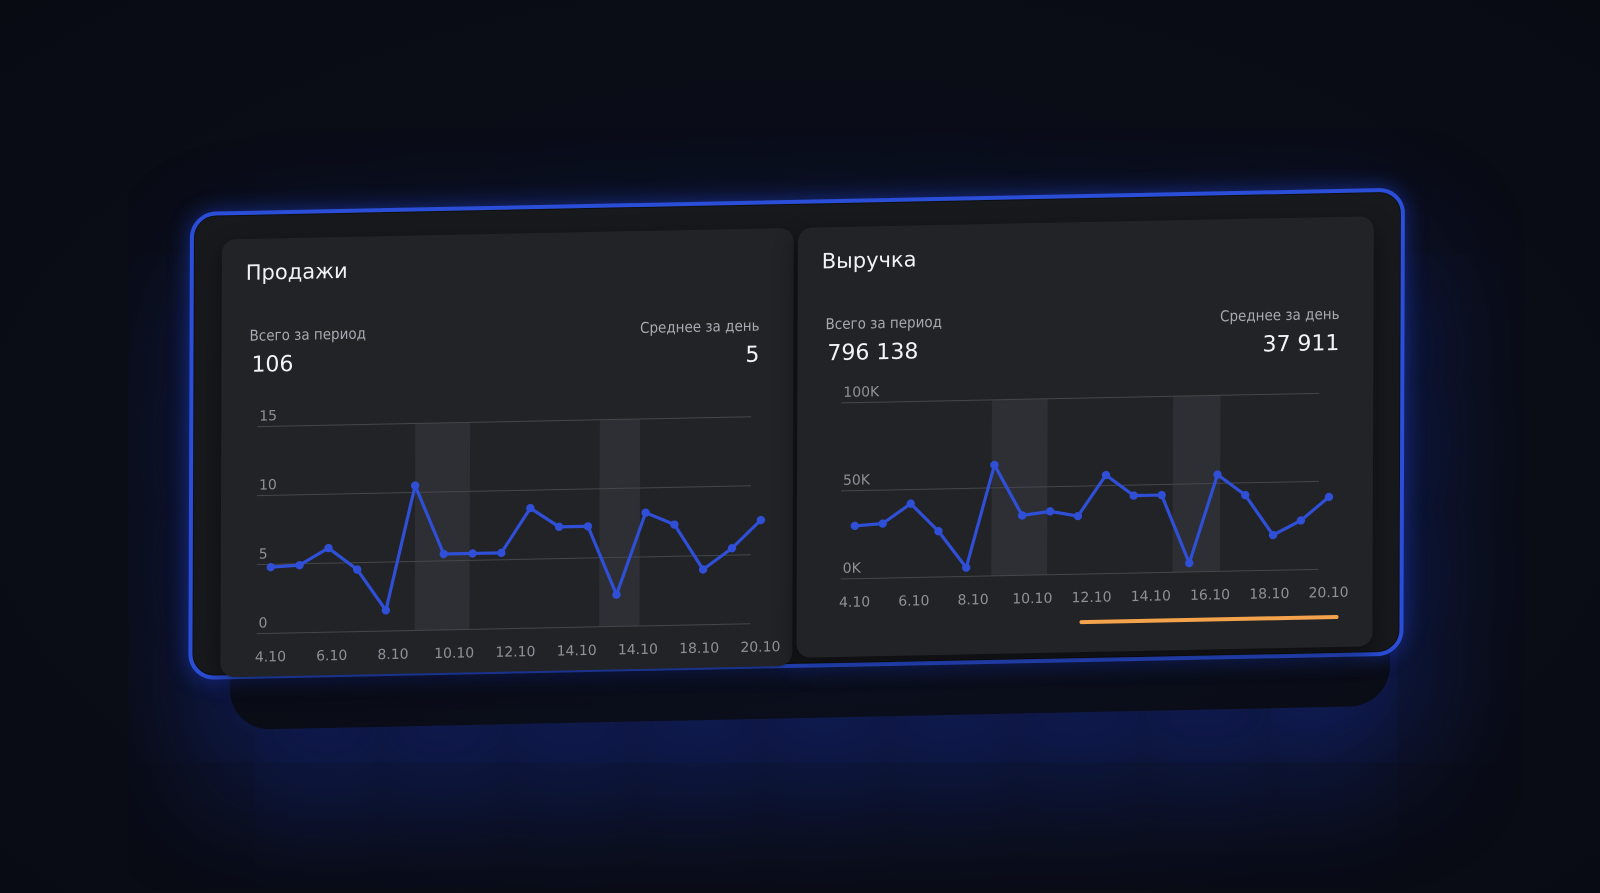 The height and width of the screenshot is (893, 1600). What do you see at coordinates (268, 416) in the screenshot?
I see `sales-y-tick-label: 15` at bounding box center [268, 416].